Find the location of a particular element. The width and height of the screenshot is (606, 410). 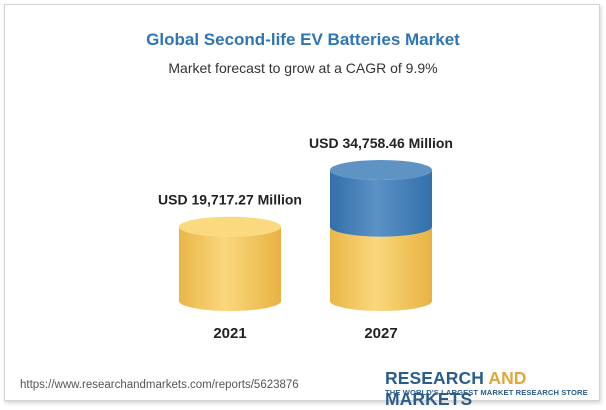

bar-2027-growth is located at coordinates (381, 203).